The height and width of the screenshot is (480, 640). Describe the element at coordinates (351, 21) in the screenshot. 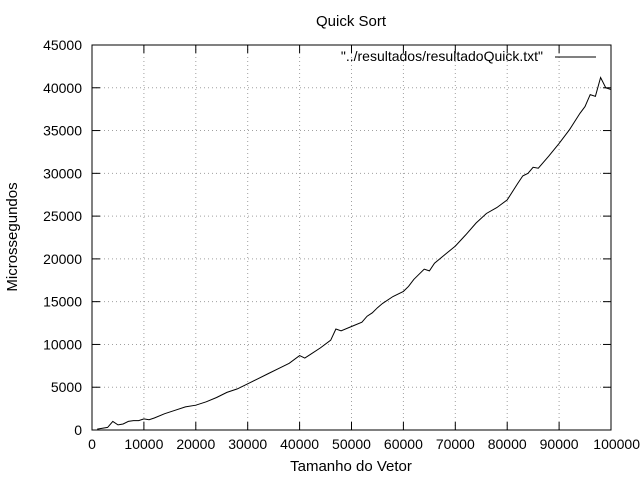

I see `chart-title: Quick Sort` at that location.